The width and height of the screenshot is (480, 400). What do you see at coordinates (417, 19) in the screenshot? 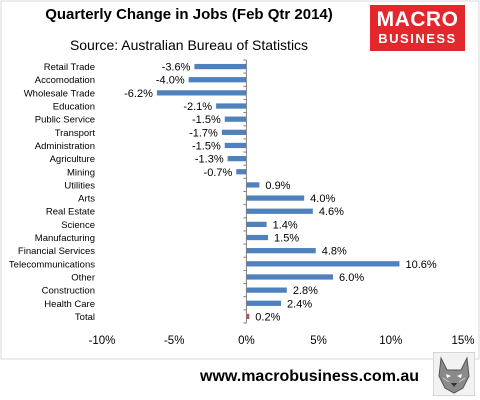
I see `logo-line-macro: MACRO` at bounding box center [417, 19].